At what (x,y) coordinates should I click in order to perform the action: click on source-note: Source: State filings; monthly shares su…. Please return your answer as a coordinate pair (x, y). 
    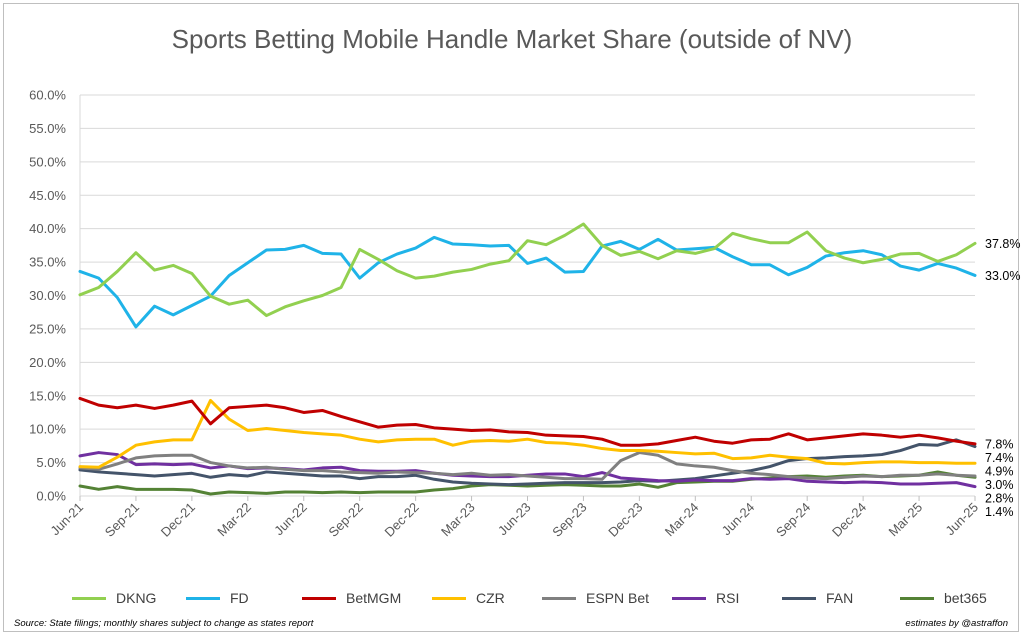
    Looking at the image, I should click on (164, 623).